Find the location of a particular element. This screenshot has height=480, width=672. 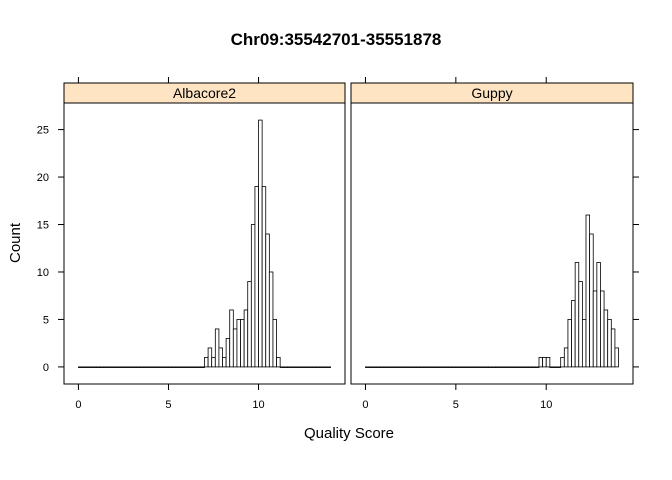

x-axis-label: Quality Score is located at coordinates (349, 433).